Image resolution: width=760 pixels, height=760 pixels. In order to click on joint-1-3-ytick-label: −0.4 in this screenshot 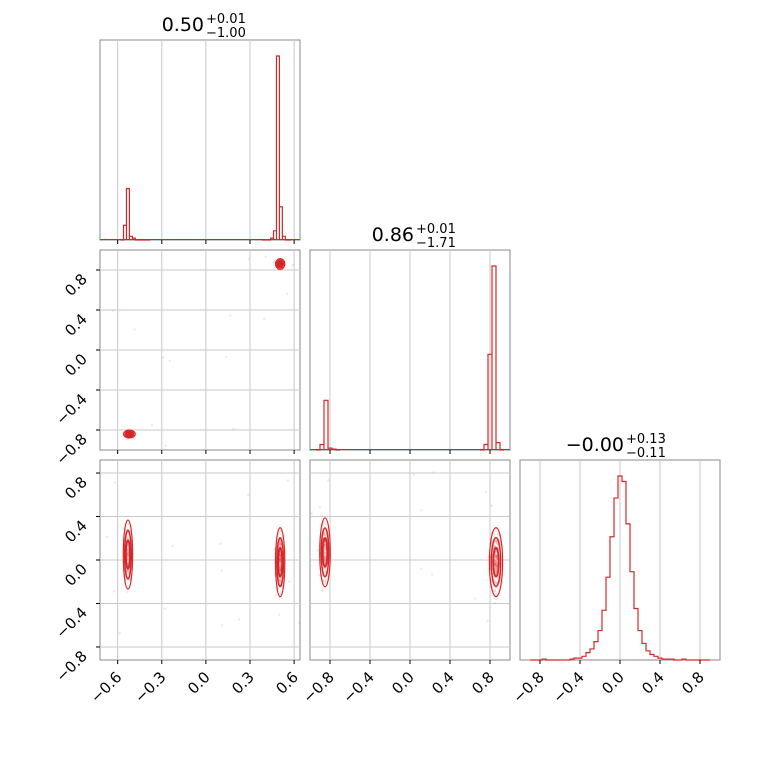, I will do `click(71, 623)`.